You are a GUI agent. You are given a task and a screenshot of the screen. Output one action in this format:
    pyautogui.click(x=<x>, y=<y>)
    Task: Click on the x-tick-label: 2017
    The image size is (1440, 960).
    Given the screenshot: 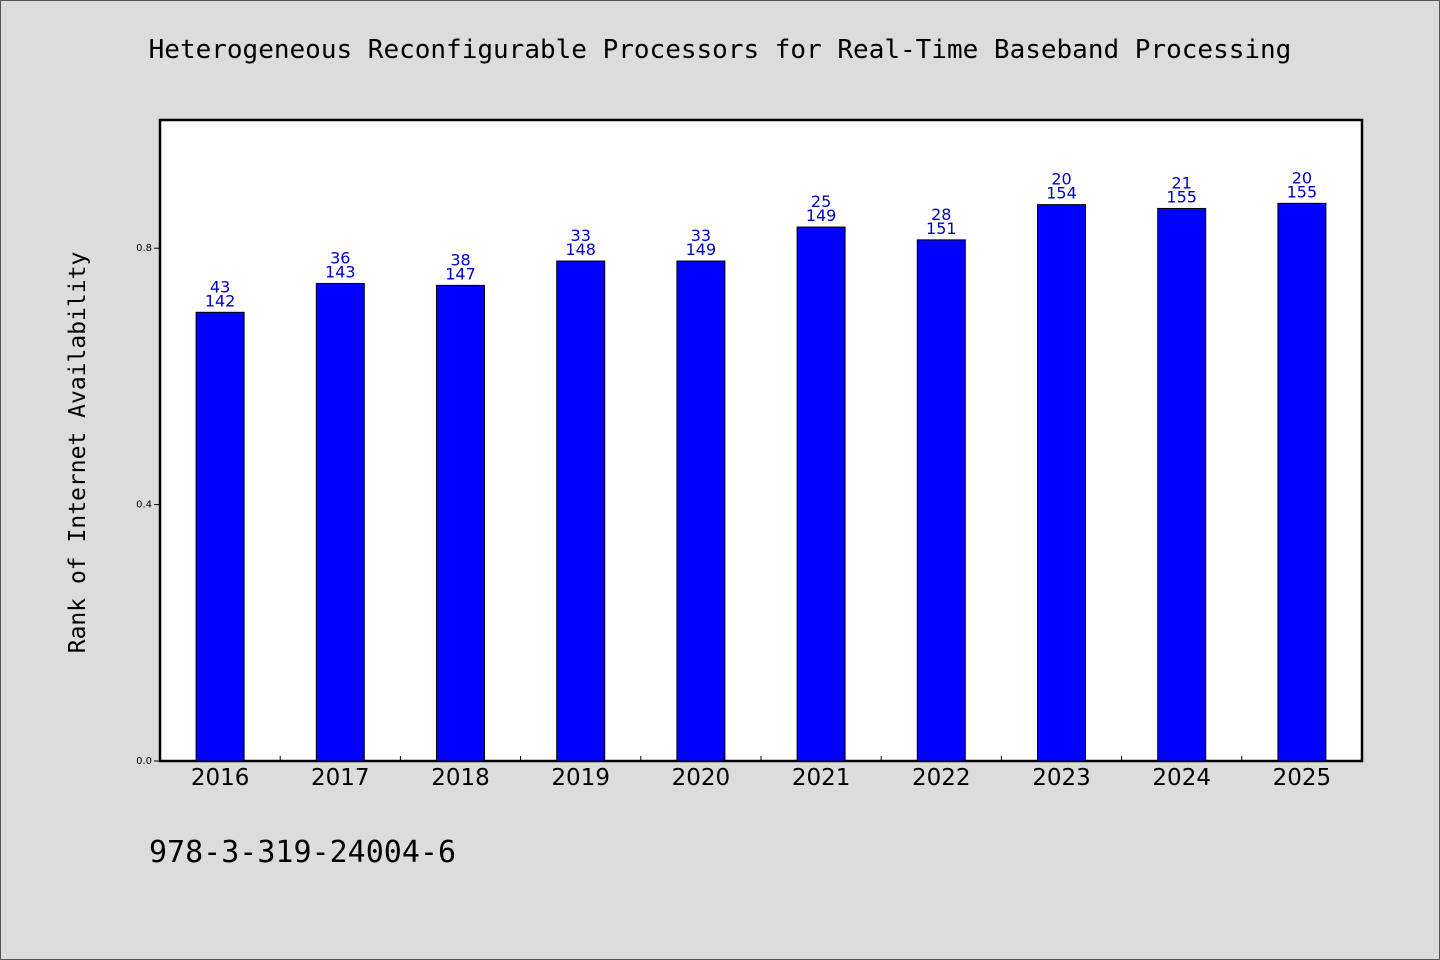 What is the action you would take?
    pyautogui.click(x=340, y=778)
    